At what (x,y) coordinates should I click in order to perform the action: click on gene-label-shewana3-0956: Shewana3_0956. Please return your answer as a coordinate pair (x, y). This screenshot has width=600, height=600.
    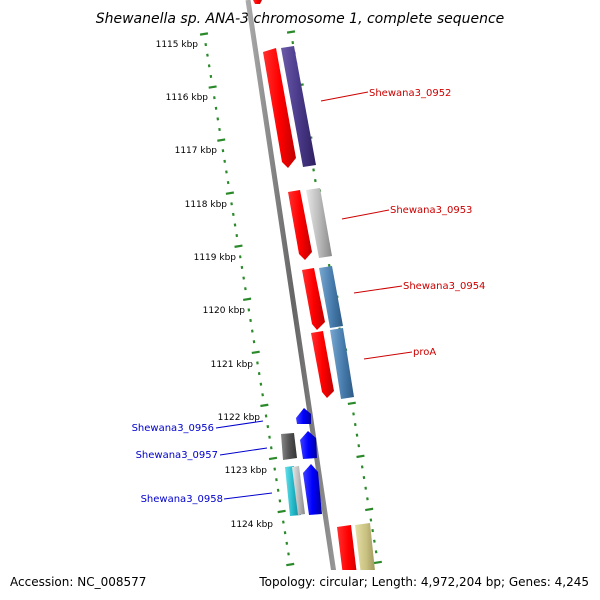
    Looking at the image, I should click on (173, 428).